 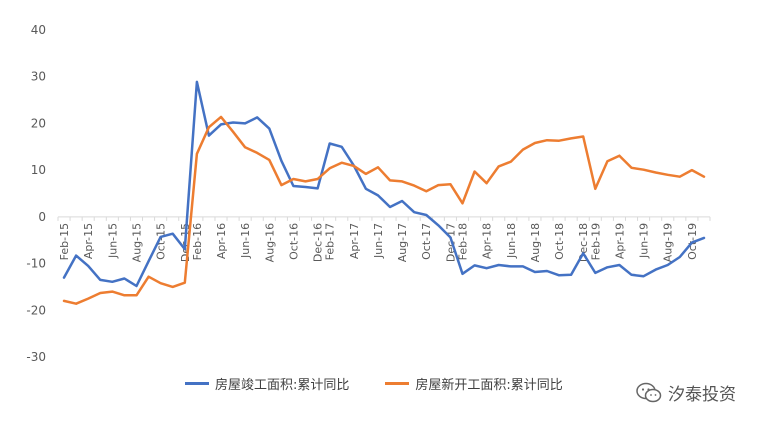 What do you see at coordinates (293, 241) in the screenshot?
I see `x-tick-label: Oct-16` at bounding box center [293, 241].